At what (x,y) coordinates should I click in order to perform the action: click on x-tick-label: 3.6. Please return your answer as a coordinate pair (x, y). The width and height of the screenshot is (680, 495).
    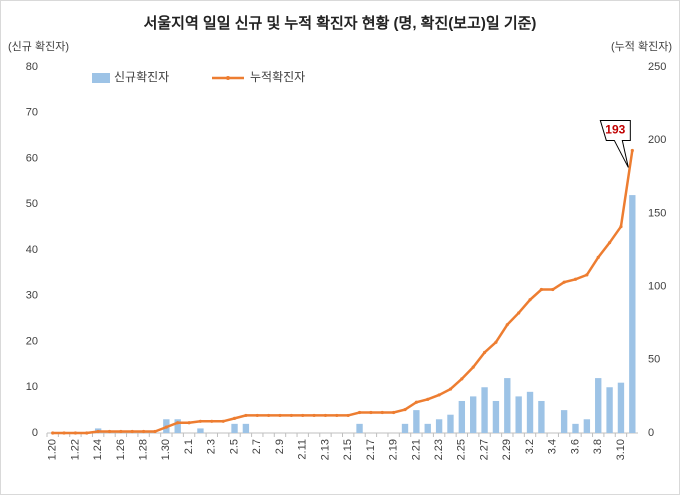
    Looking at the image, I should click on (575, 446).